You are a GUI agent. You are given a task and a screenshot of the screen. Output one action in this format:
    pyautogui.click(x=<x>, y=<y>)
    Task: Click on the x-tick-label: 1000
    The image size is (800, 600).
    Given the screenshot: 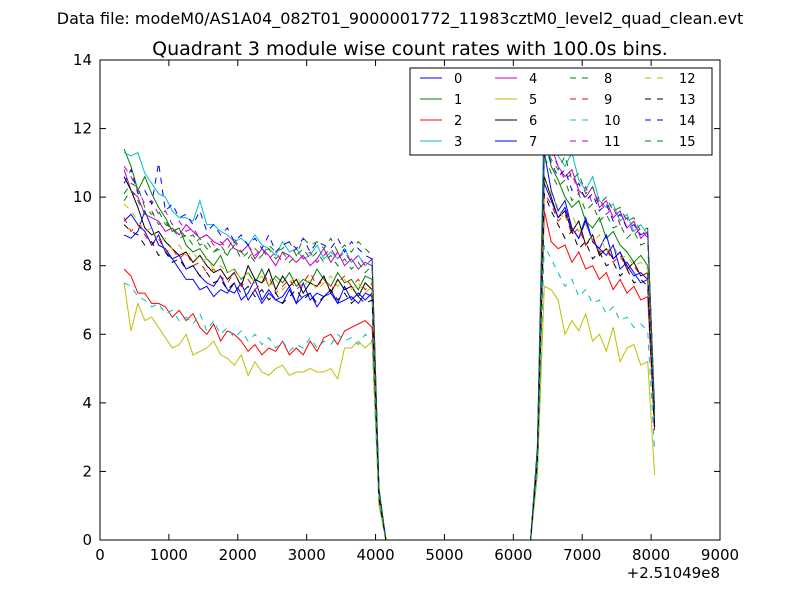 What is the action you would take?
    pyautogui.click(x=169, y=555)
    